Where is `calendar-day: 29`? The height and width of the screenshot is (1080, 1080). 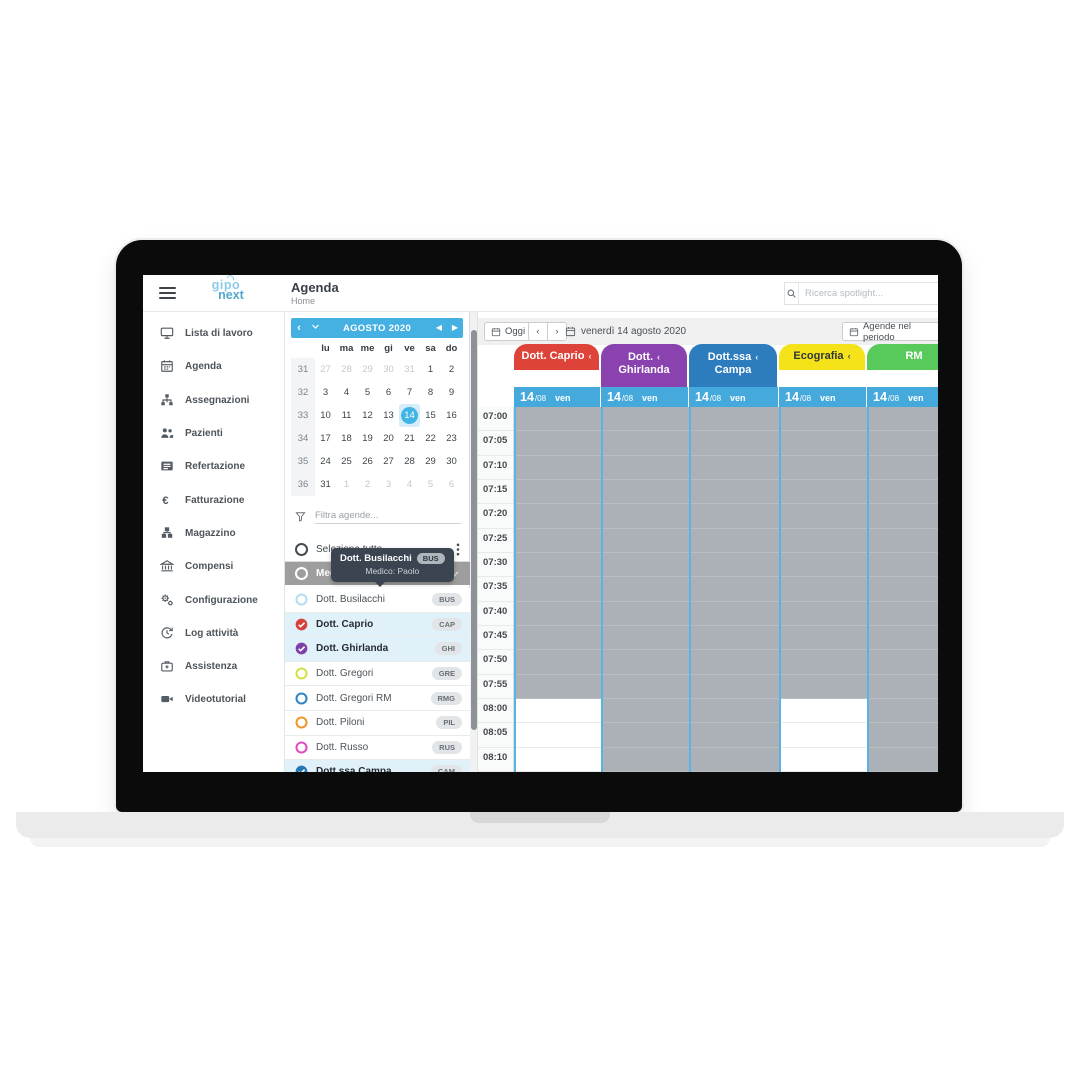 calendar-day: 29 is located at coordinates (367, 369).